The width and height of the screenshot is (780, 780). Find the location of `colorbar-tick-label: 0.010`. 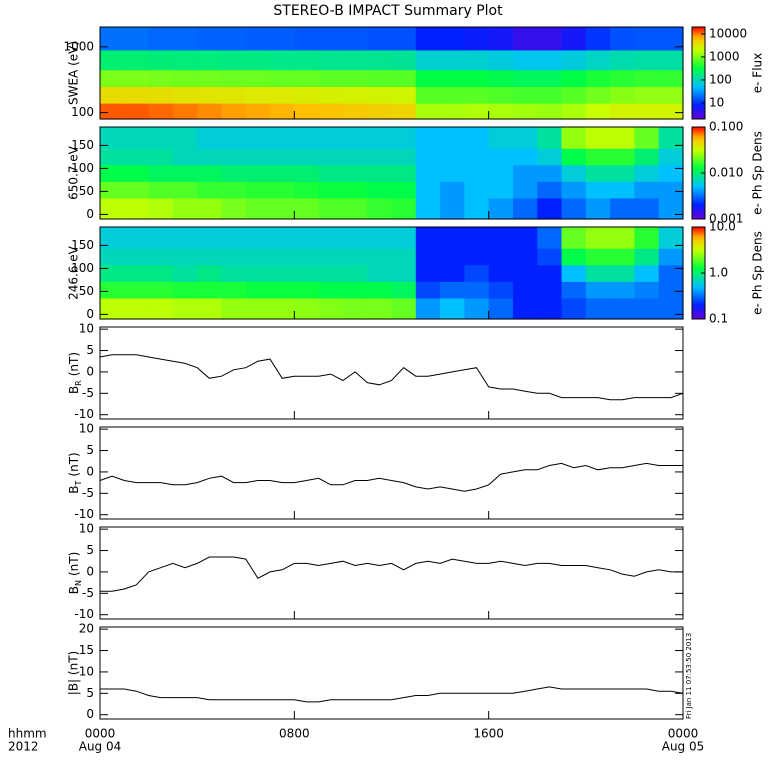

colorbar-tick-label: 0.010 is located at coordinates (726, 173).